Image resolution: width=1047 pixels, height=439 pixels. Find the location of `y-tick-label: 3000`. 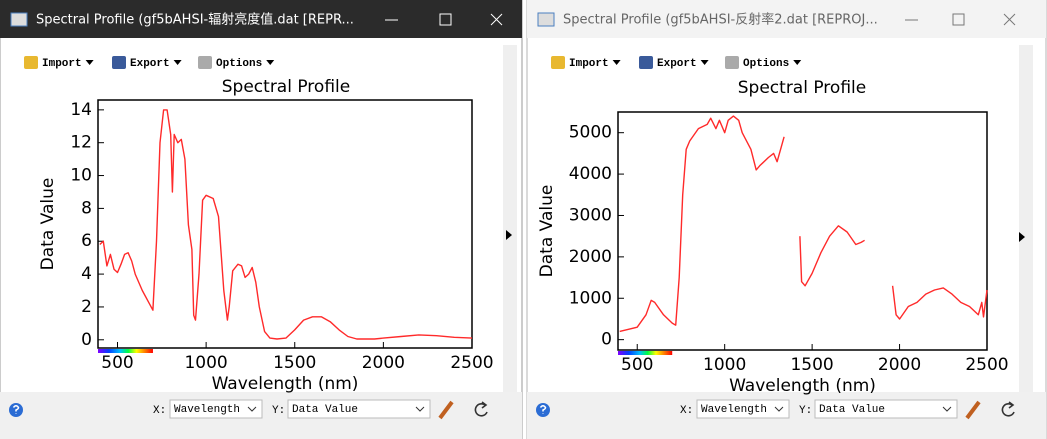

y-tick-label: 3000 is located at coordinates (590, 215).